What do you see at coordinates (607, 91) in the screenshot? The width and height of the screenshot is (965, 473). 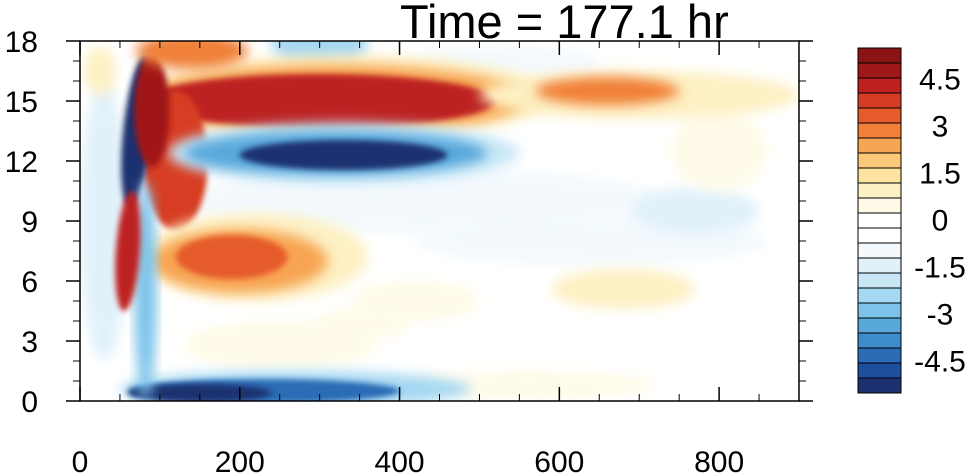 I see `band-pos-tail-core` at bounding box center [607, 91].